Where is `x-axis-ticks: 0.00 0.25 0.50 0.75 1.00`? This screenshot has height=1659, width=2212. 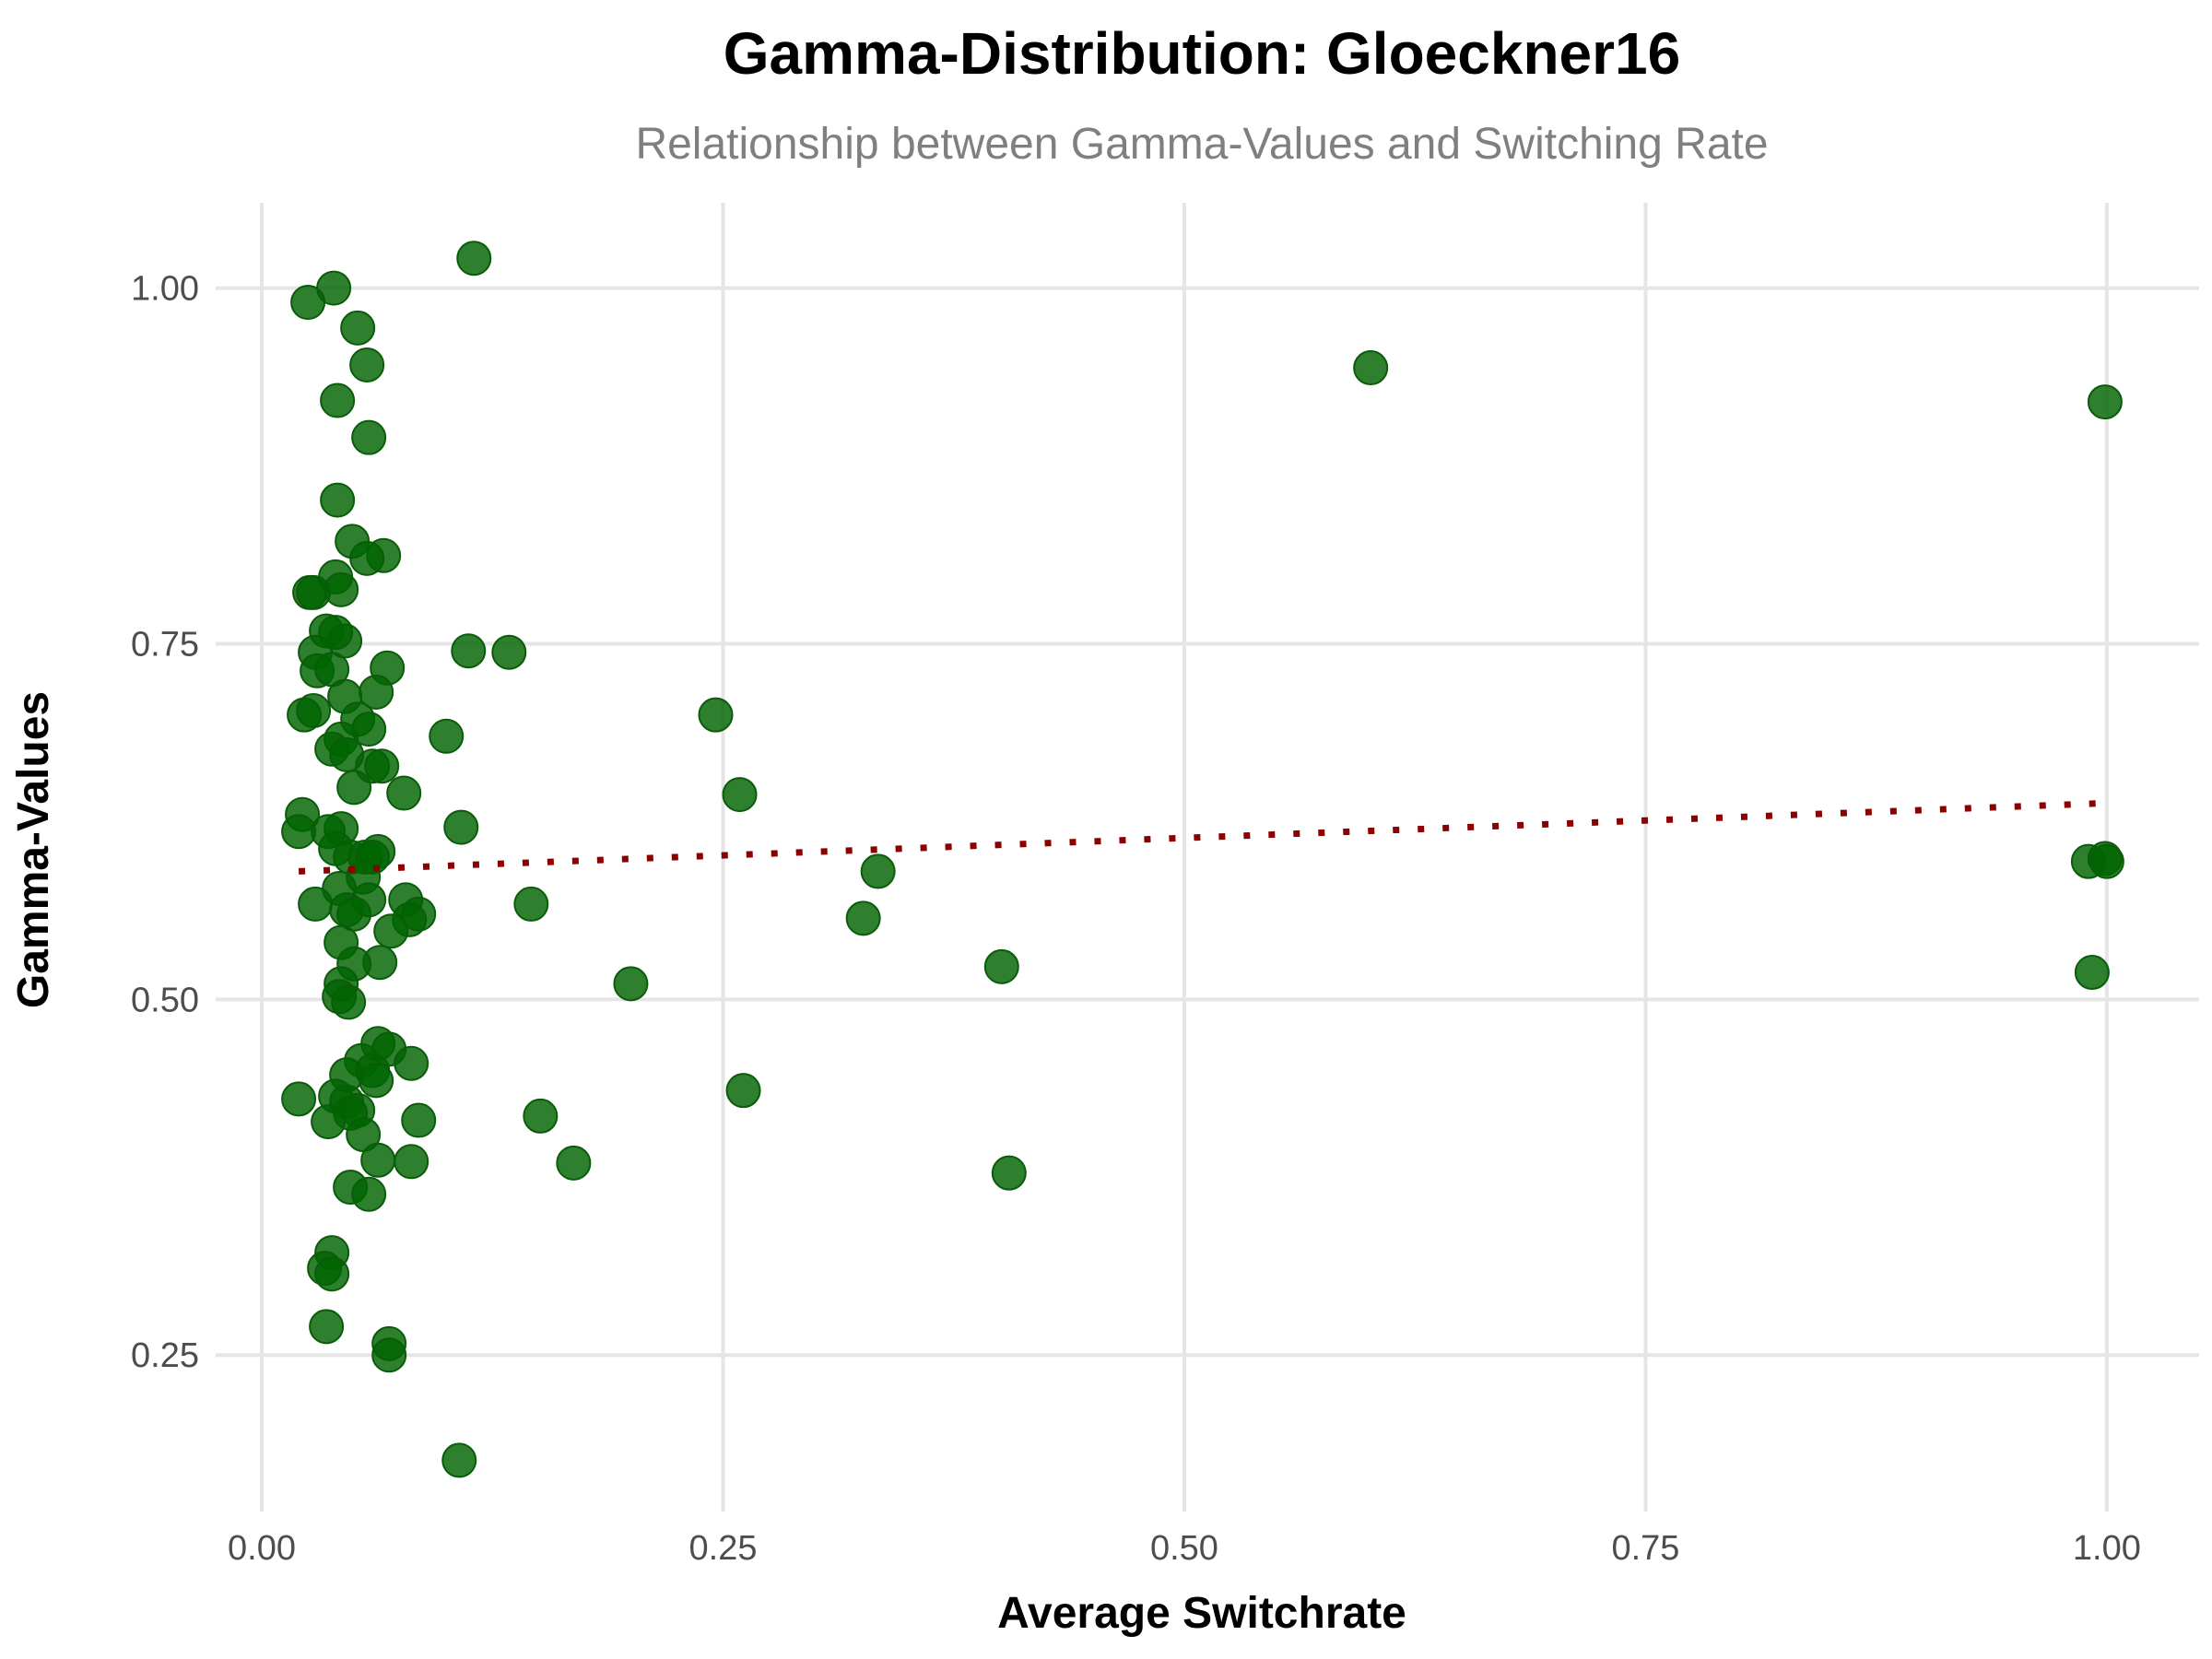 x-axis-ticks: 0.00 0.25 0.50 0.75 1.00 is located at coordinates (1184, 1548).